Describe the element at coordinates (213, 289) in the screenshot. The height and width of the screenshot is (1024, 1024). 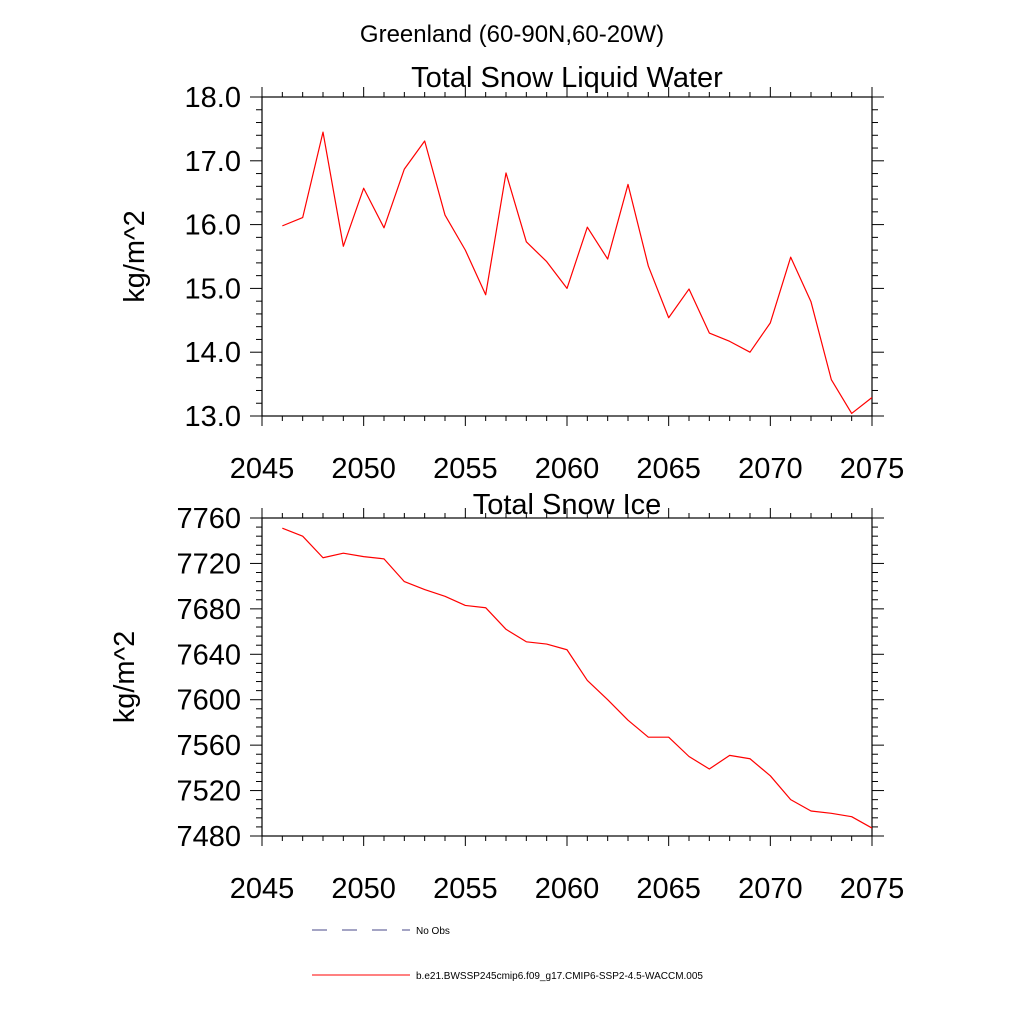
I see `y-tick-label: 15.0` at that location.